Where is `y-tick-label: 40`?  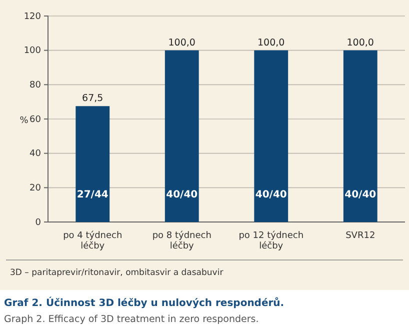 y-tick-label: 40 is located at coordinates (36, 154).